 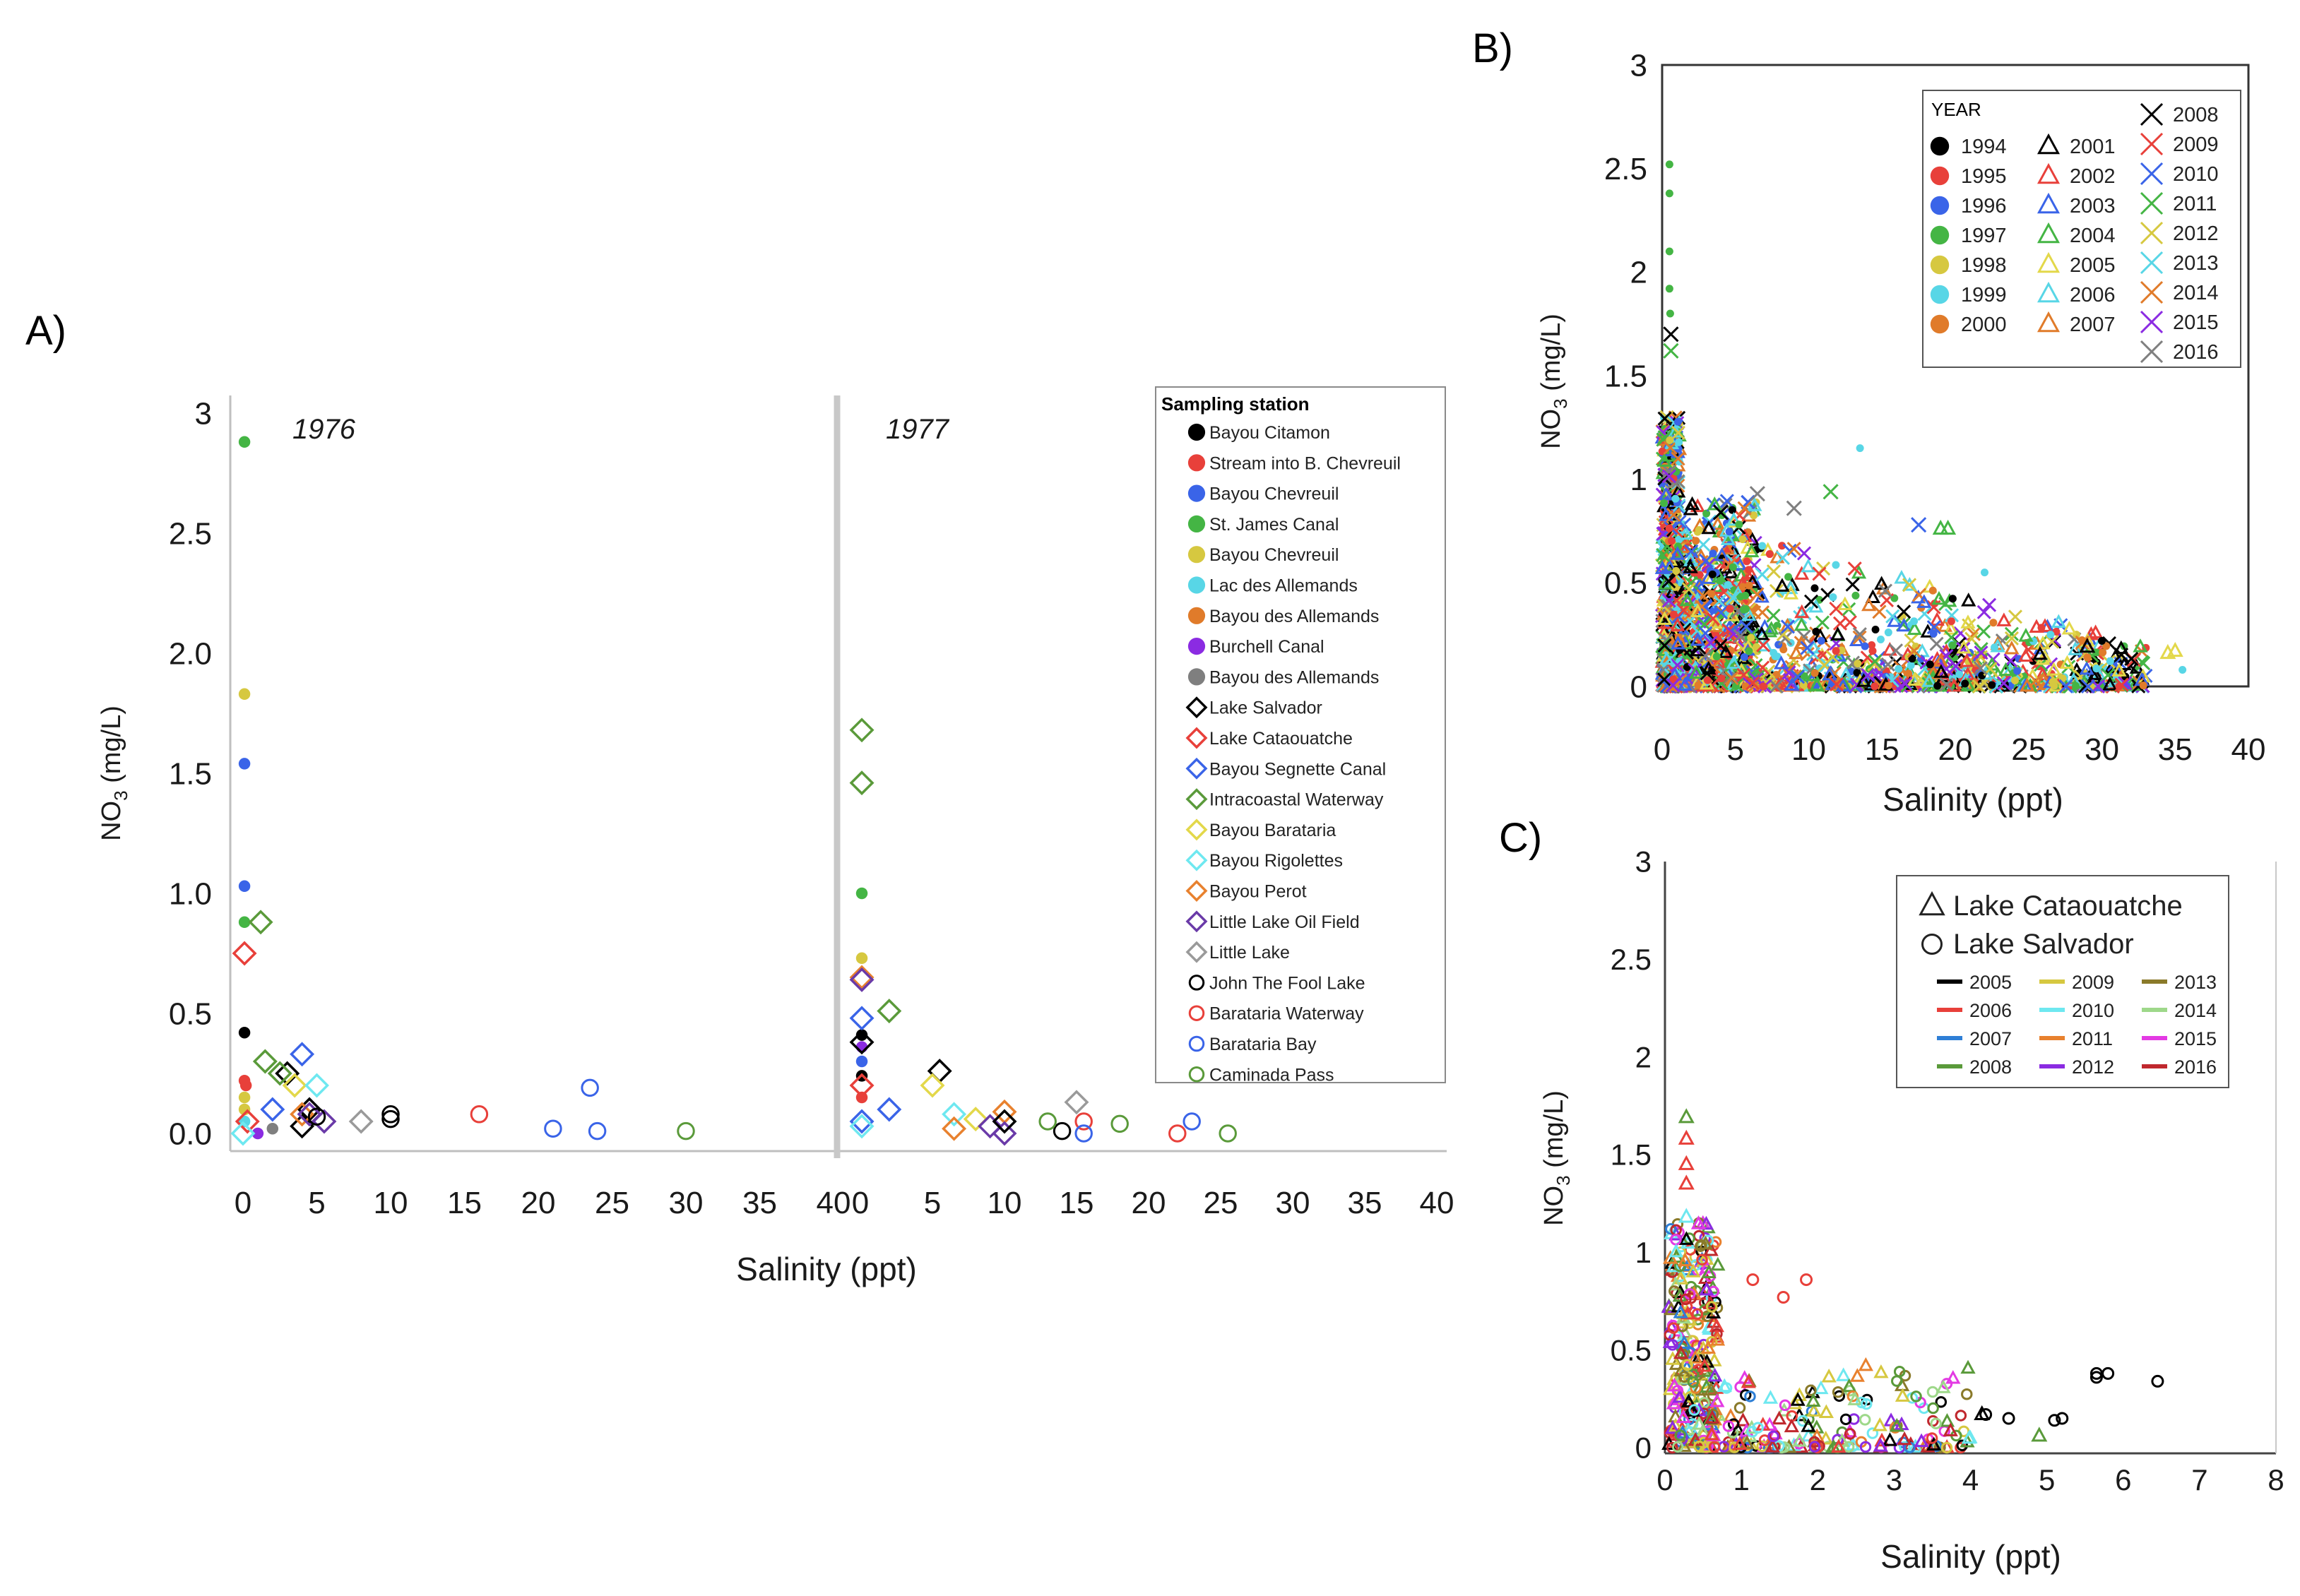 What do you see at coordinates (2043, 945) in the screenshot?
I see `panel-c-legend-label: Lake Salvador` at bounding box center [2043, 945].